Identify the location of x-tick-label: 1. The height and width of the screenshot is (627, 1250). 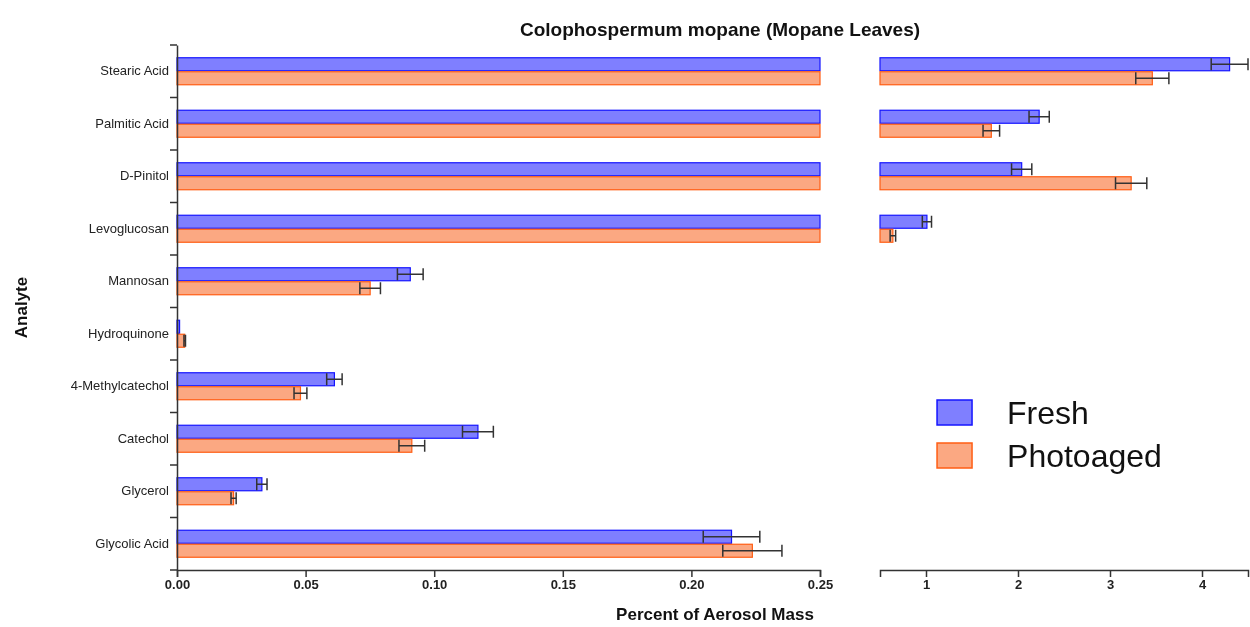
(926, 585).